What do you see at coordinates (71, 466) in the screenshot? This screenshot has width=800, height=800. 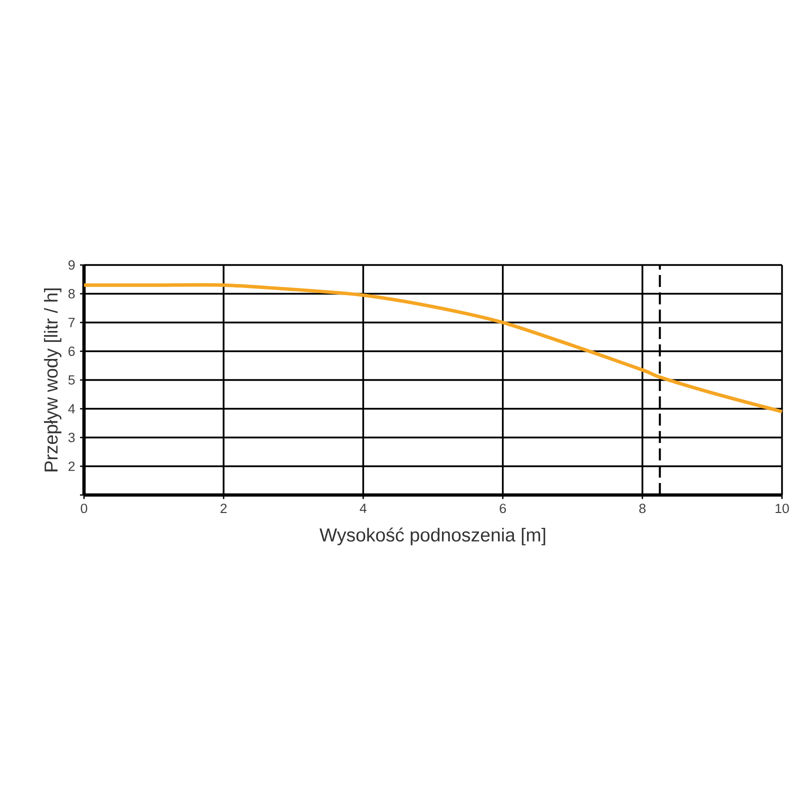 I see `y-tick-label: 2` at bounding box center [71, 466].